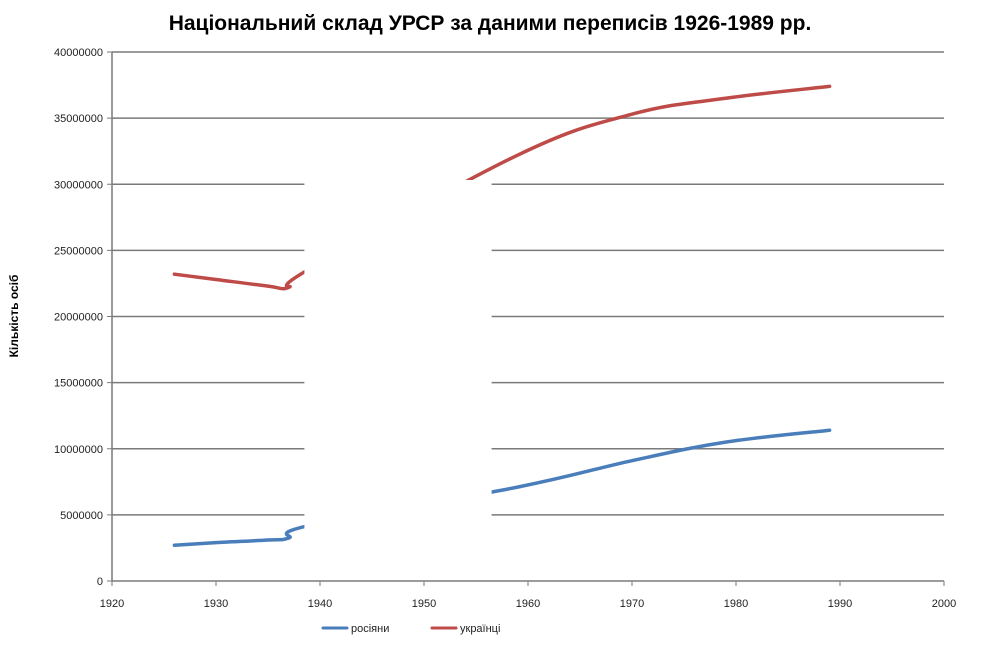 The width and height of the screenshot is (987, 648). I want to click on x-tick-label-2: 1940, so click(320, 604).